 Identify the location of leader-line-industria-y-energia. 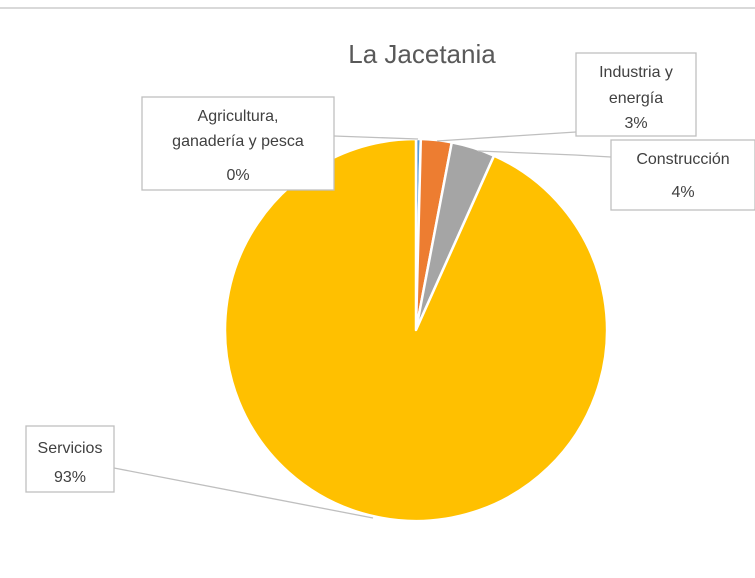
(506, 136).